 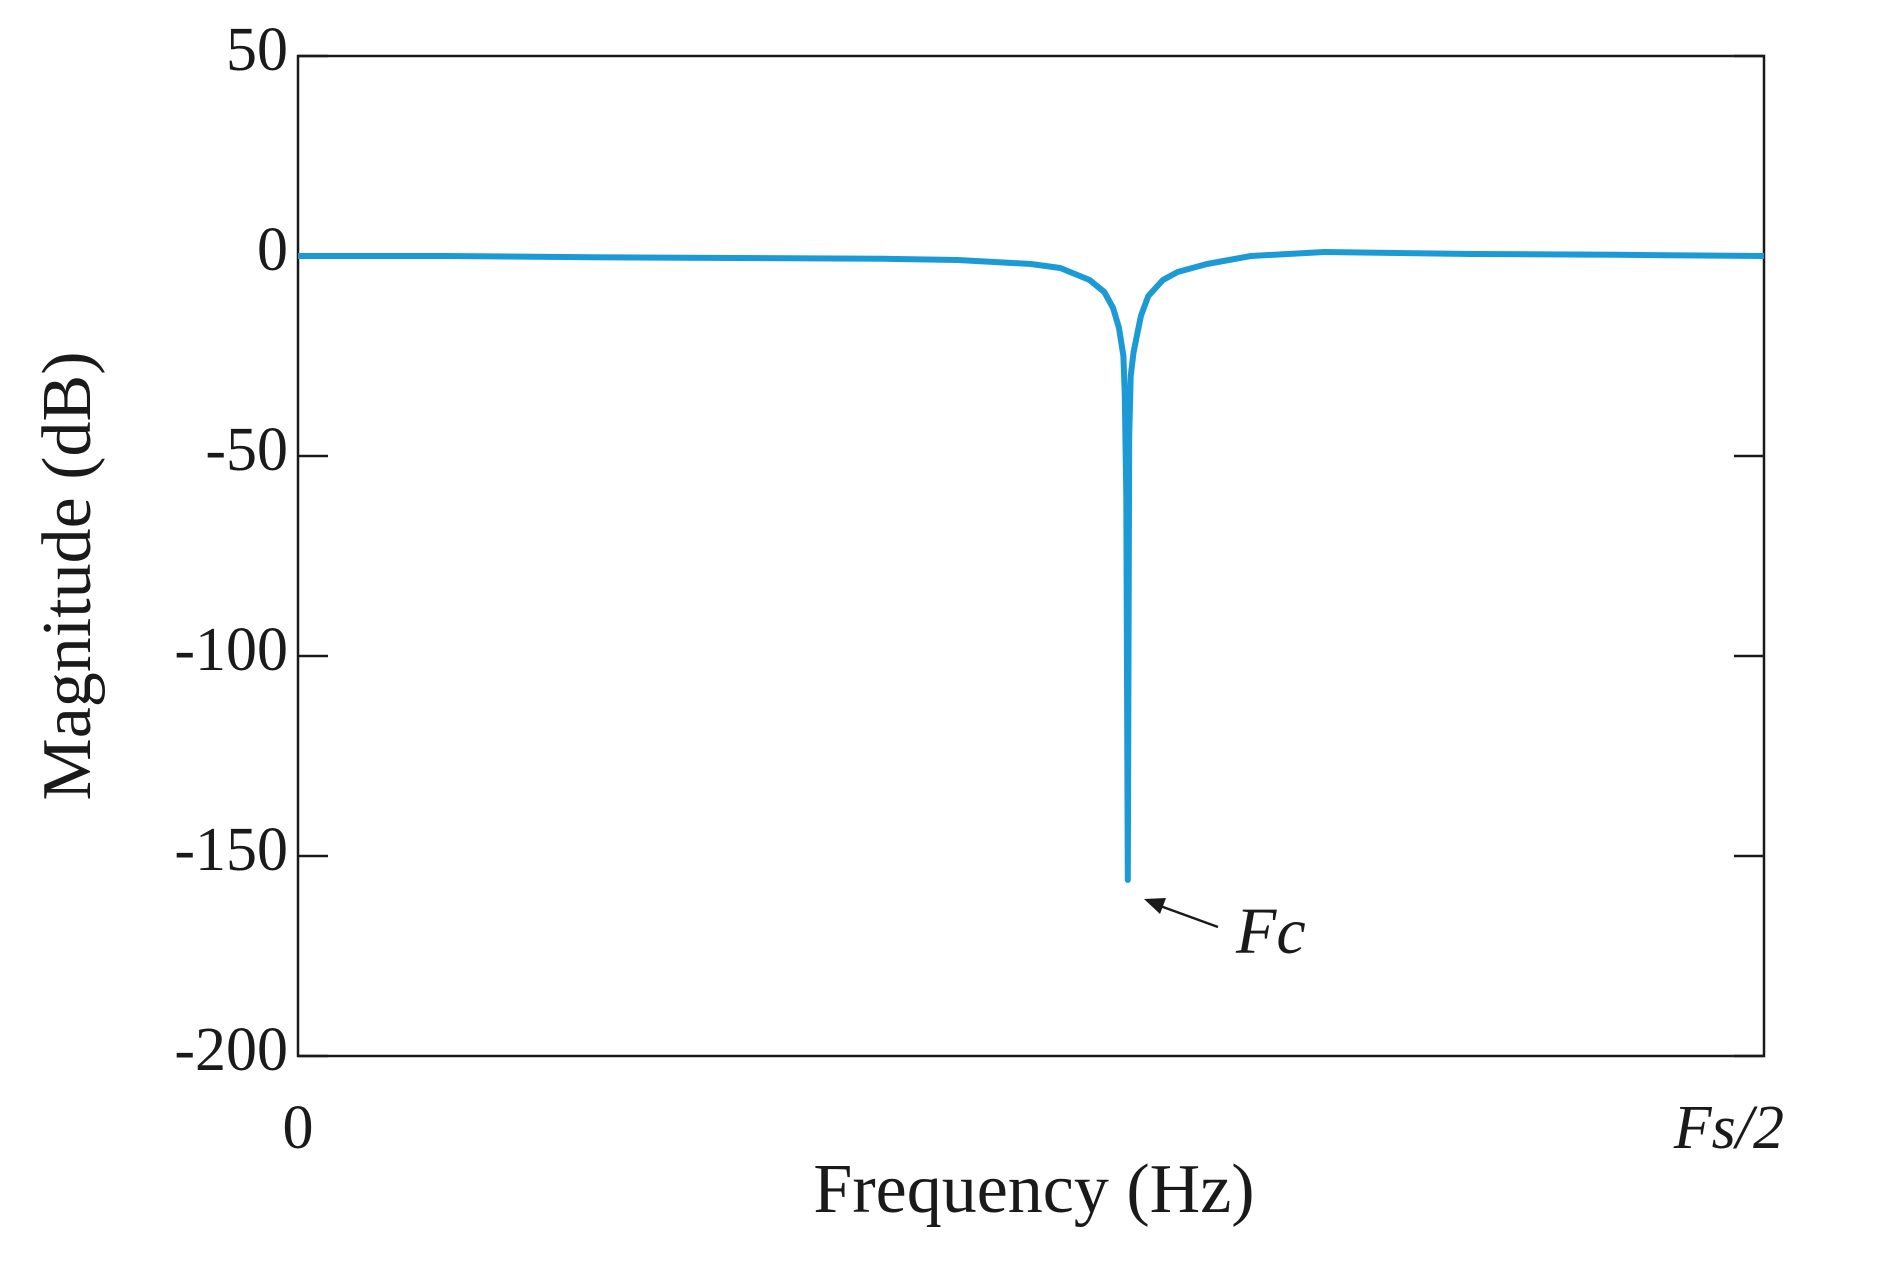 I want to click on y-tick-label: 0, so click(x=272, y=250).